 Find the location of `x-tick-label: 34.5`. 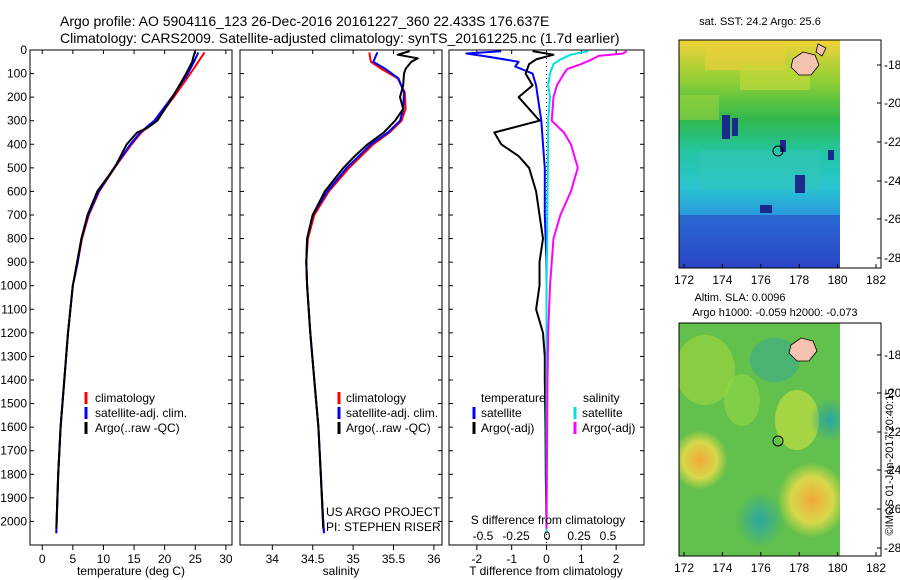

x-tick-label: 34.5 is located at coordinates (313, 559).